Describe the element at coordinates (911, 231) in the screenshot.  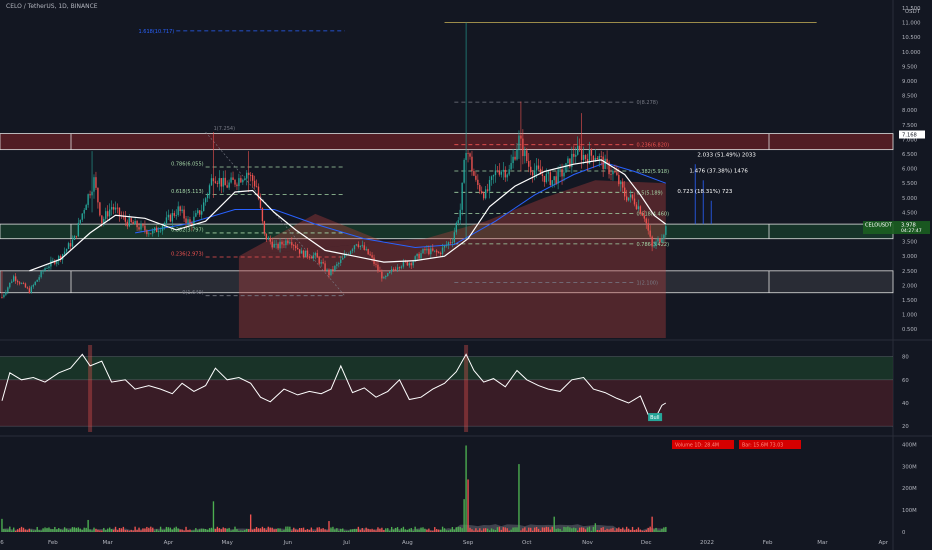
I see `countdown-label: 04:27:47` at that location.